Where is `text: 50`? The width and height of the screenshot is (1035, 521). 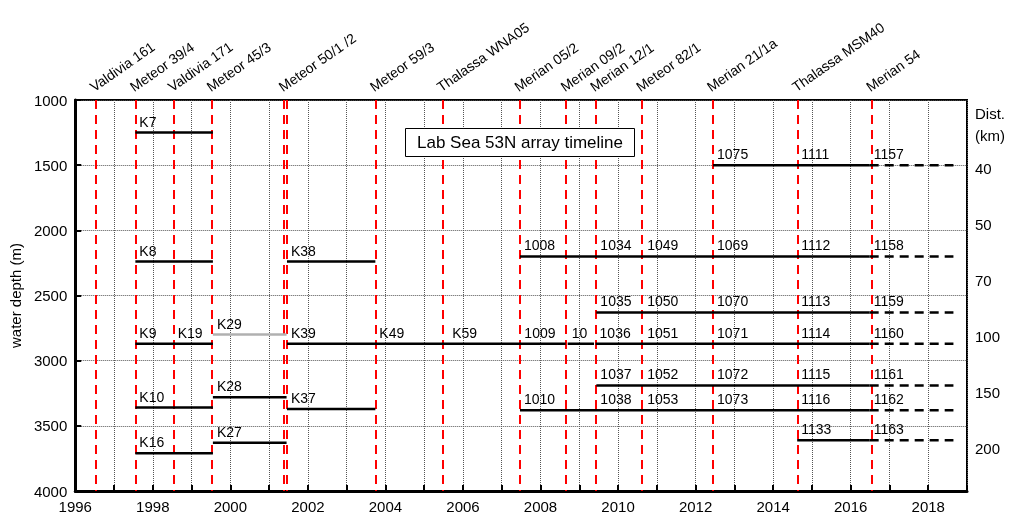
text: 50 is located at coordinates (983, 225).